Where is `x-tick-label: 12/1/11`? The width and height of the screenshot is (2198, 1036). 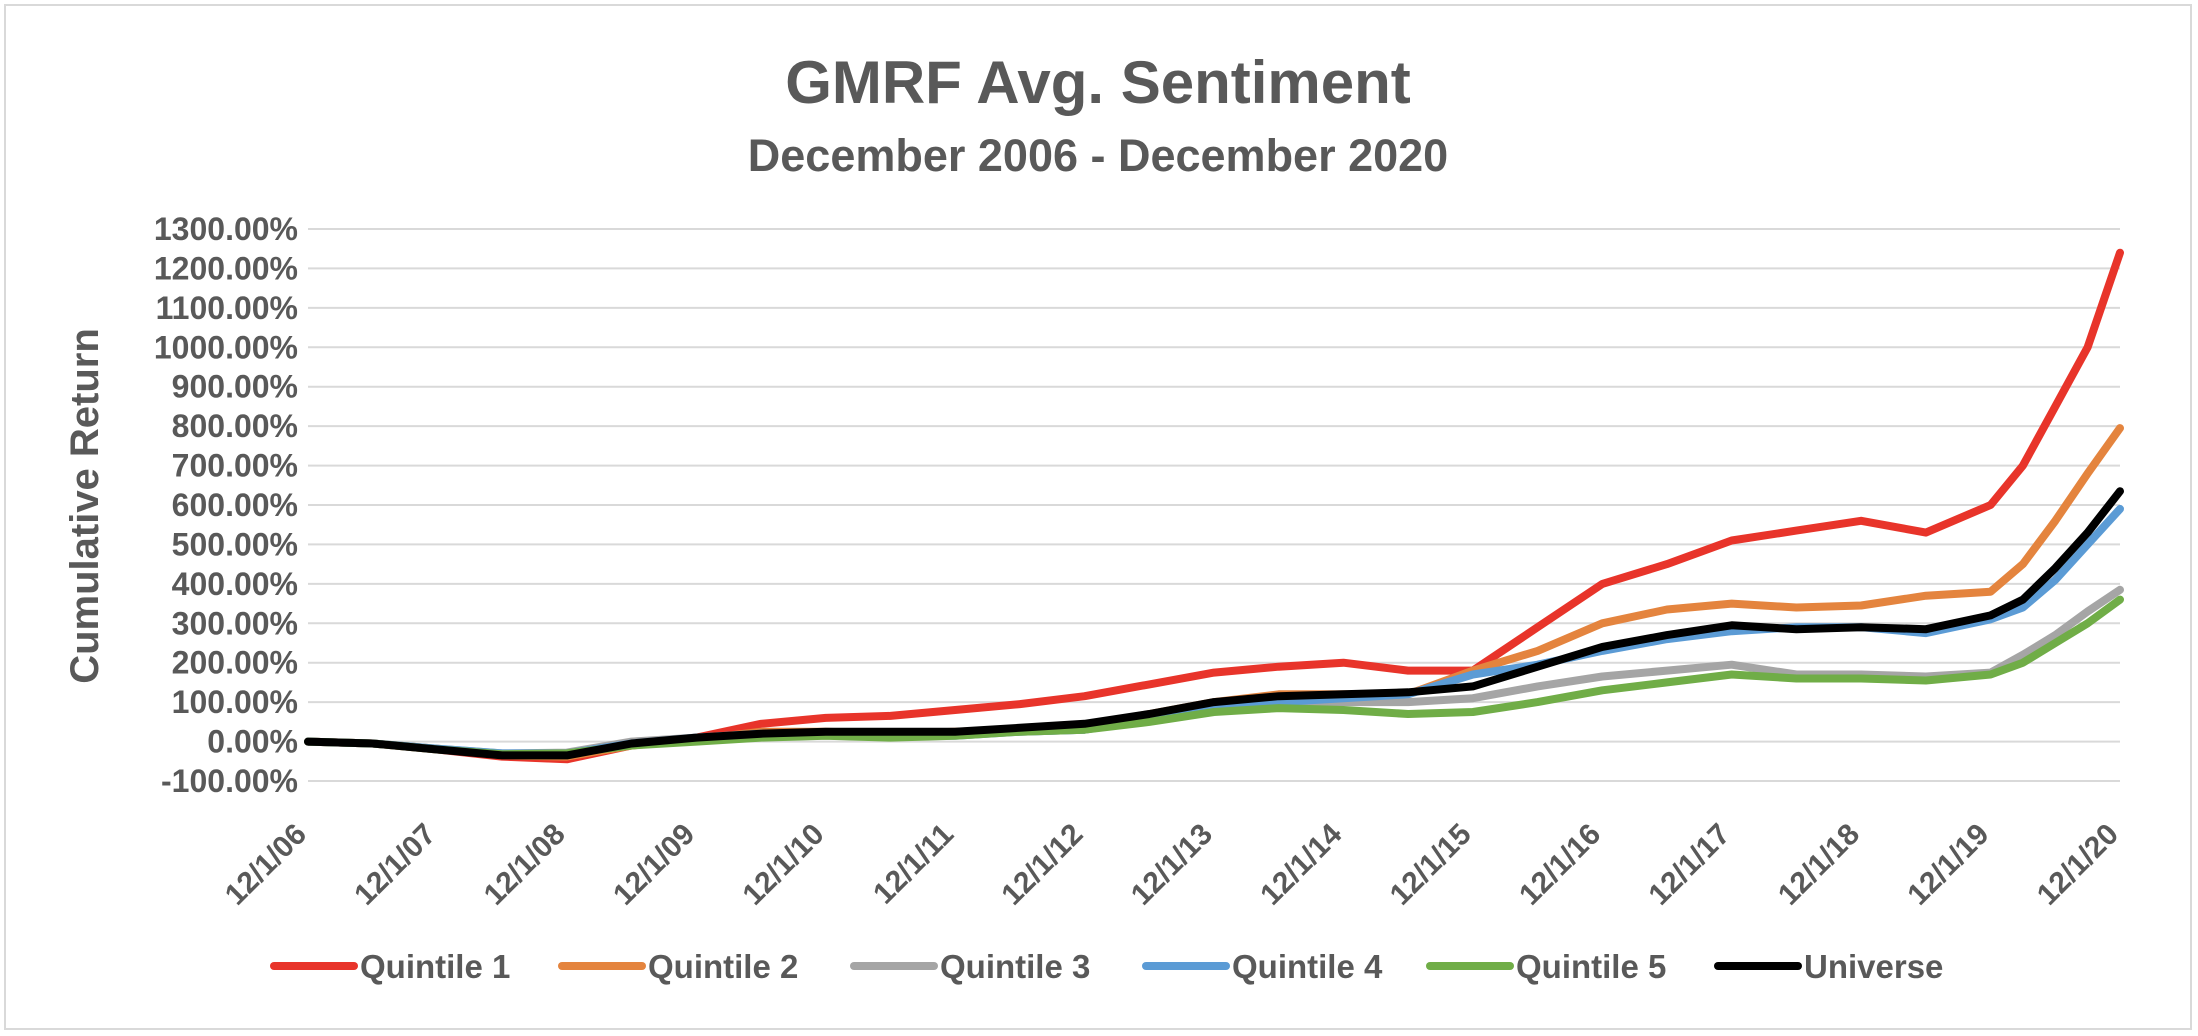
x-tick-label: 12/1/11 is located at coordinates (913, 864).